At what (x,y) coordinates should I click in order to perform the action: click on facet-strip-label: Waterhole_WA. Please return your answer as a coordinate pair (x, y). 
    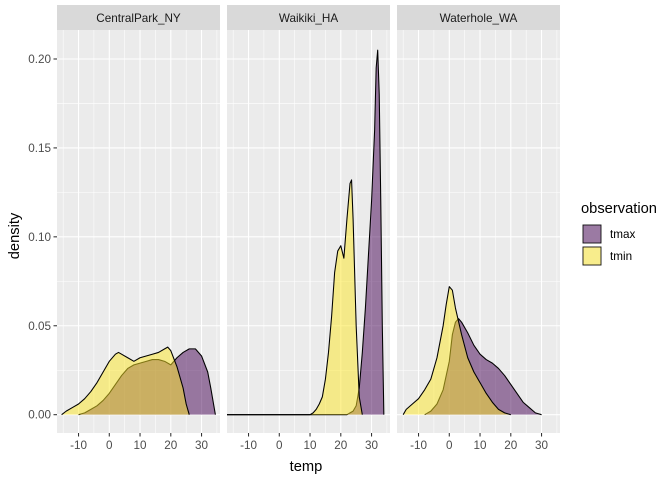
    Looking at the image, I should click on (479, 18).